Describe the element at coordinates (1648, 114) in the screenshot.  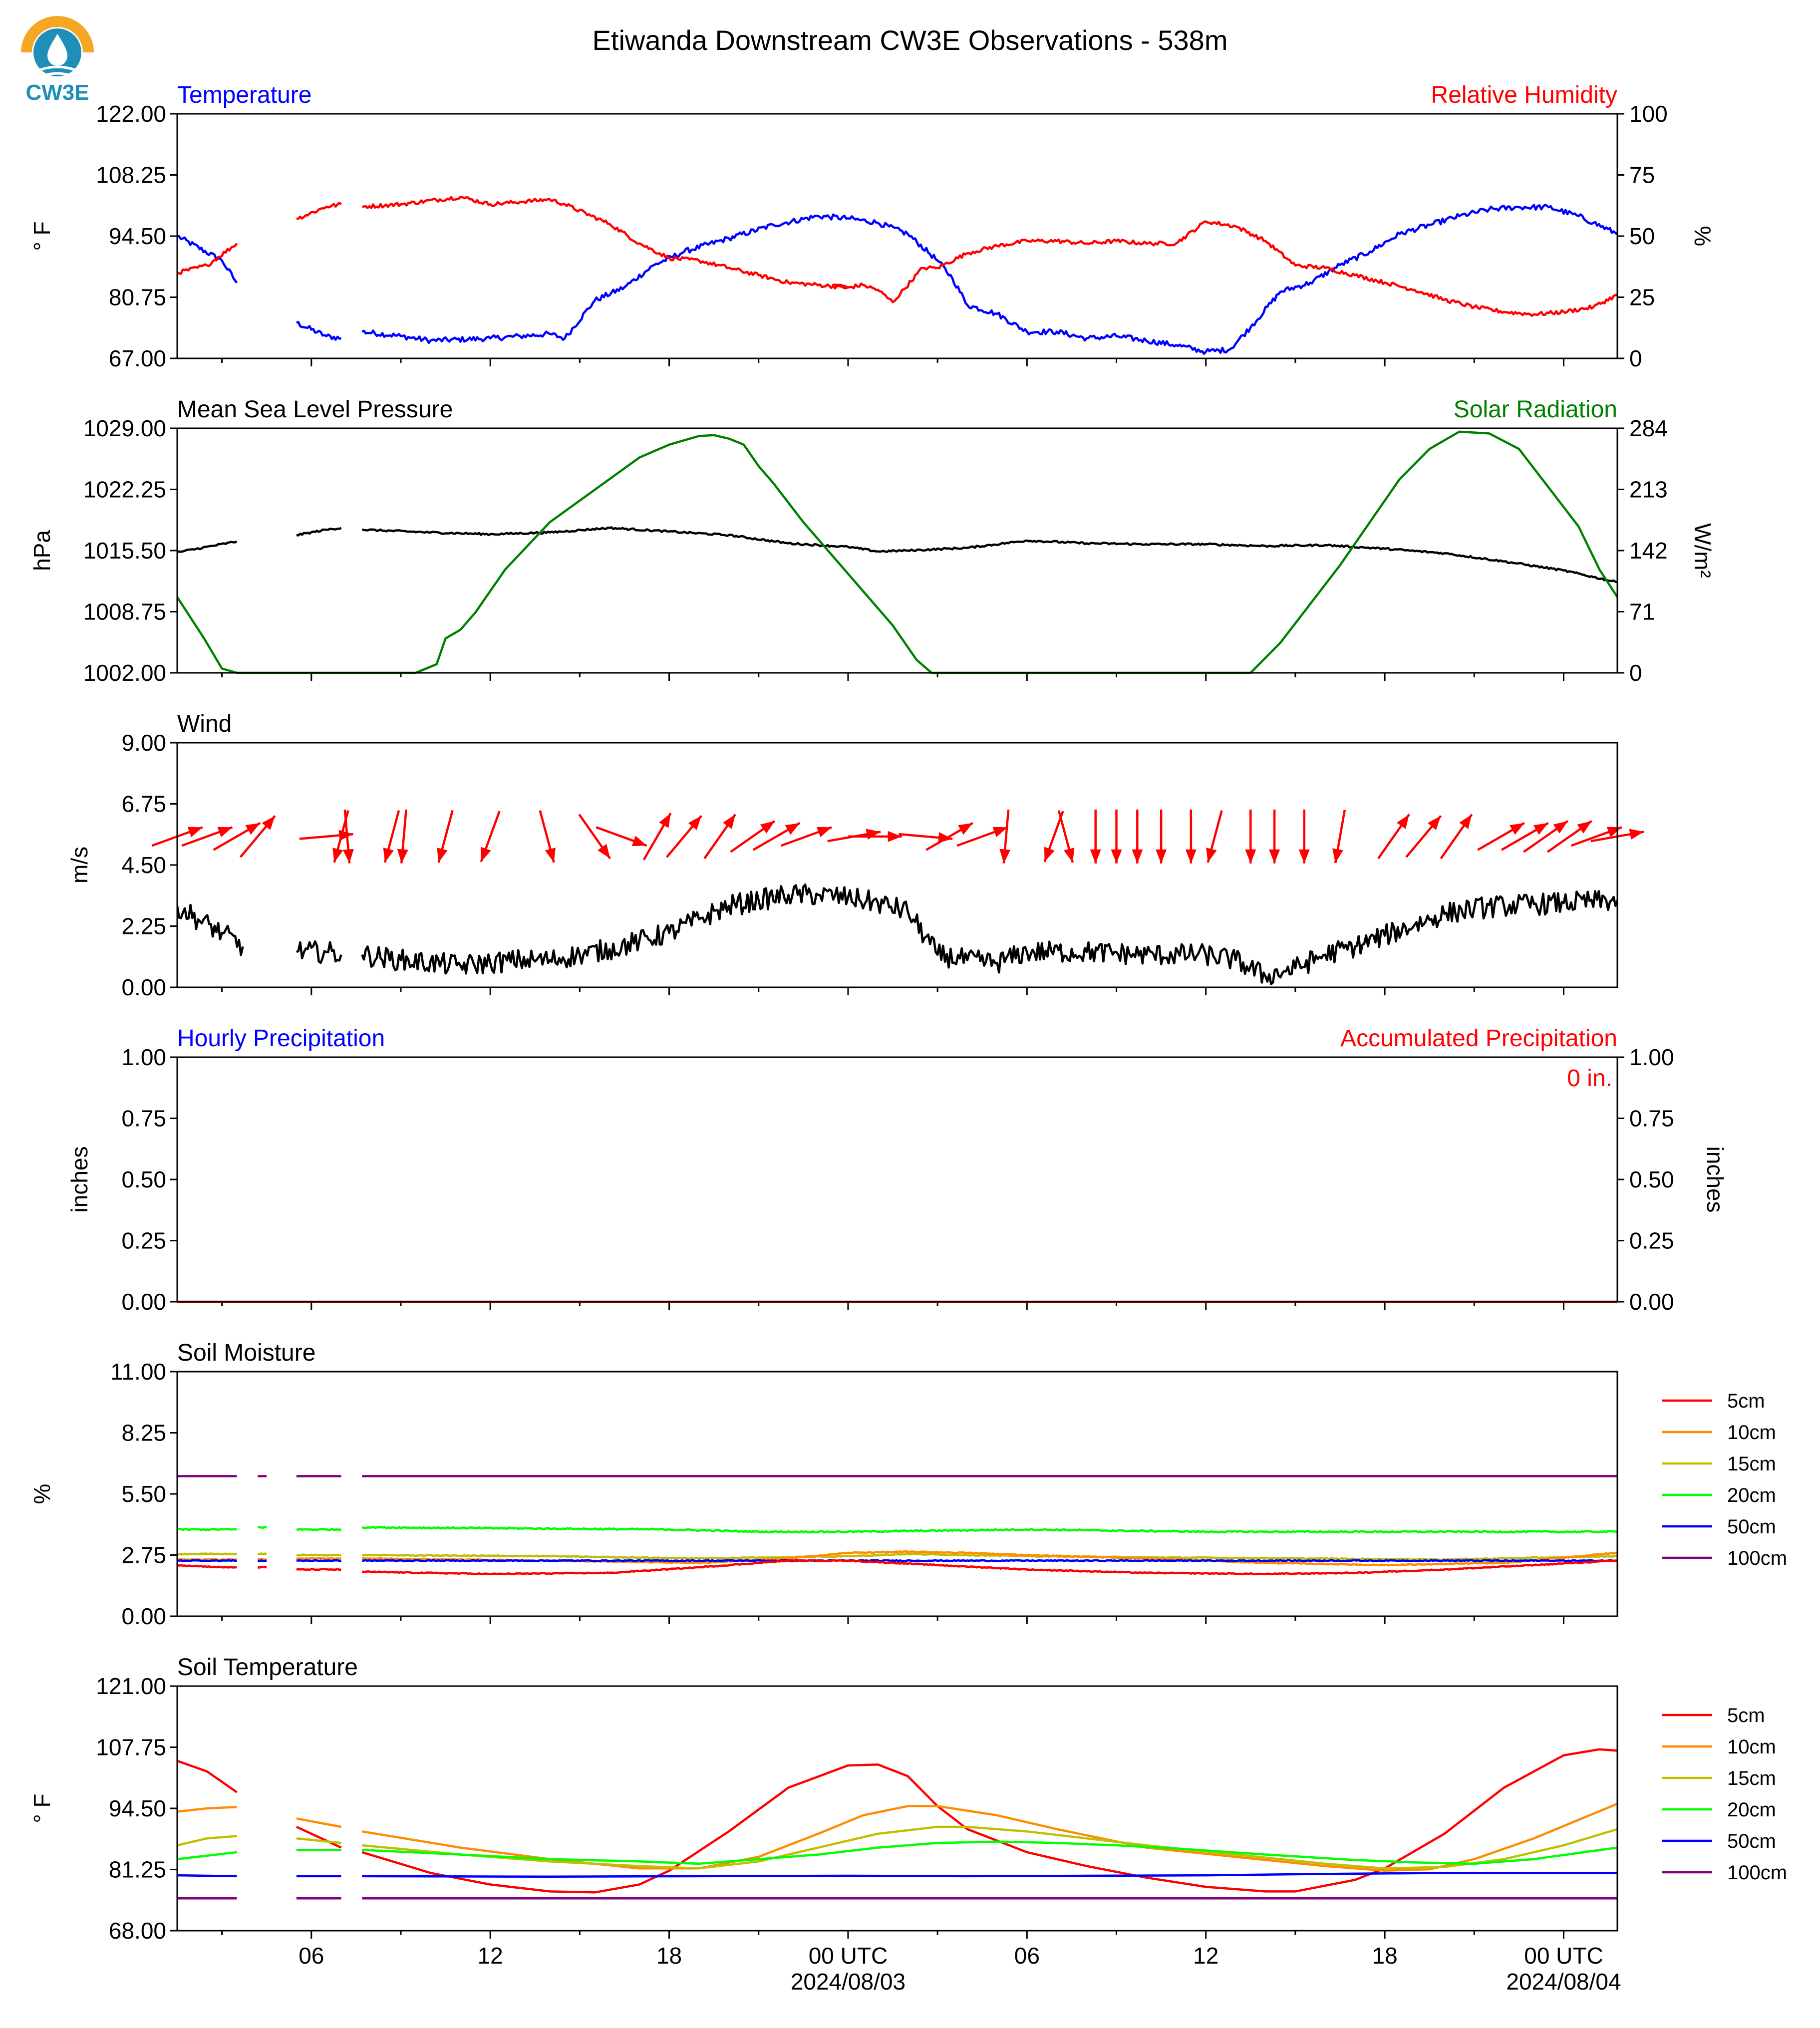
I see `y-tick-label-right: 100` at that location.